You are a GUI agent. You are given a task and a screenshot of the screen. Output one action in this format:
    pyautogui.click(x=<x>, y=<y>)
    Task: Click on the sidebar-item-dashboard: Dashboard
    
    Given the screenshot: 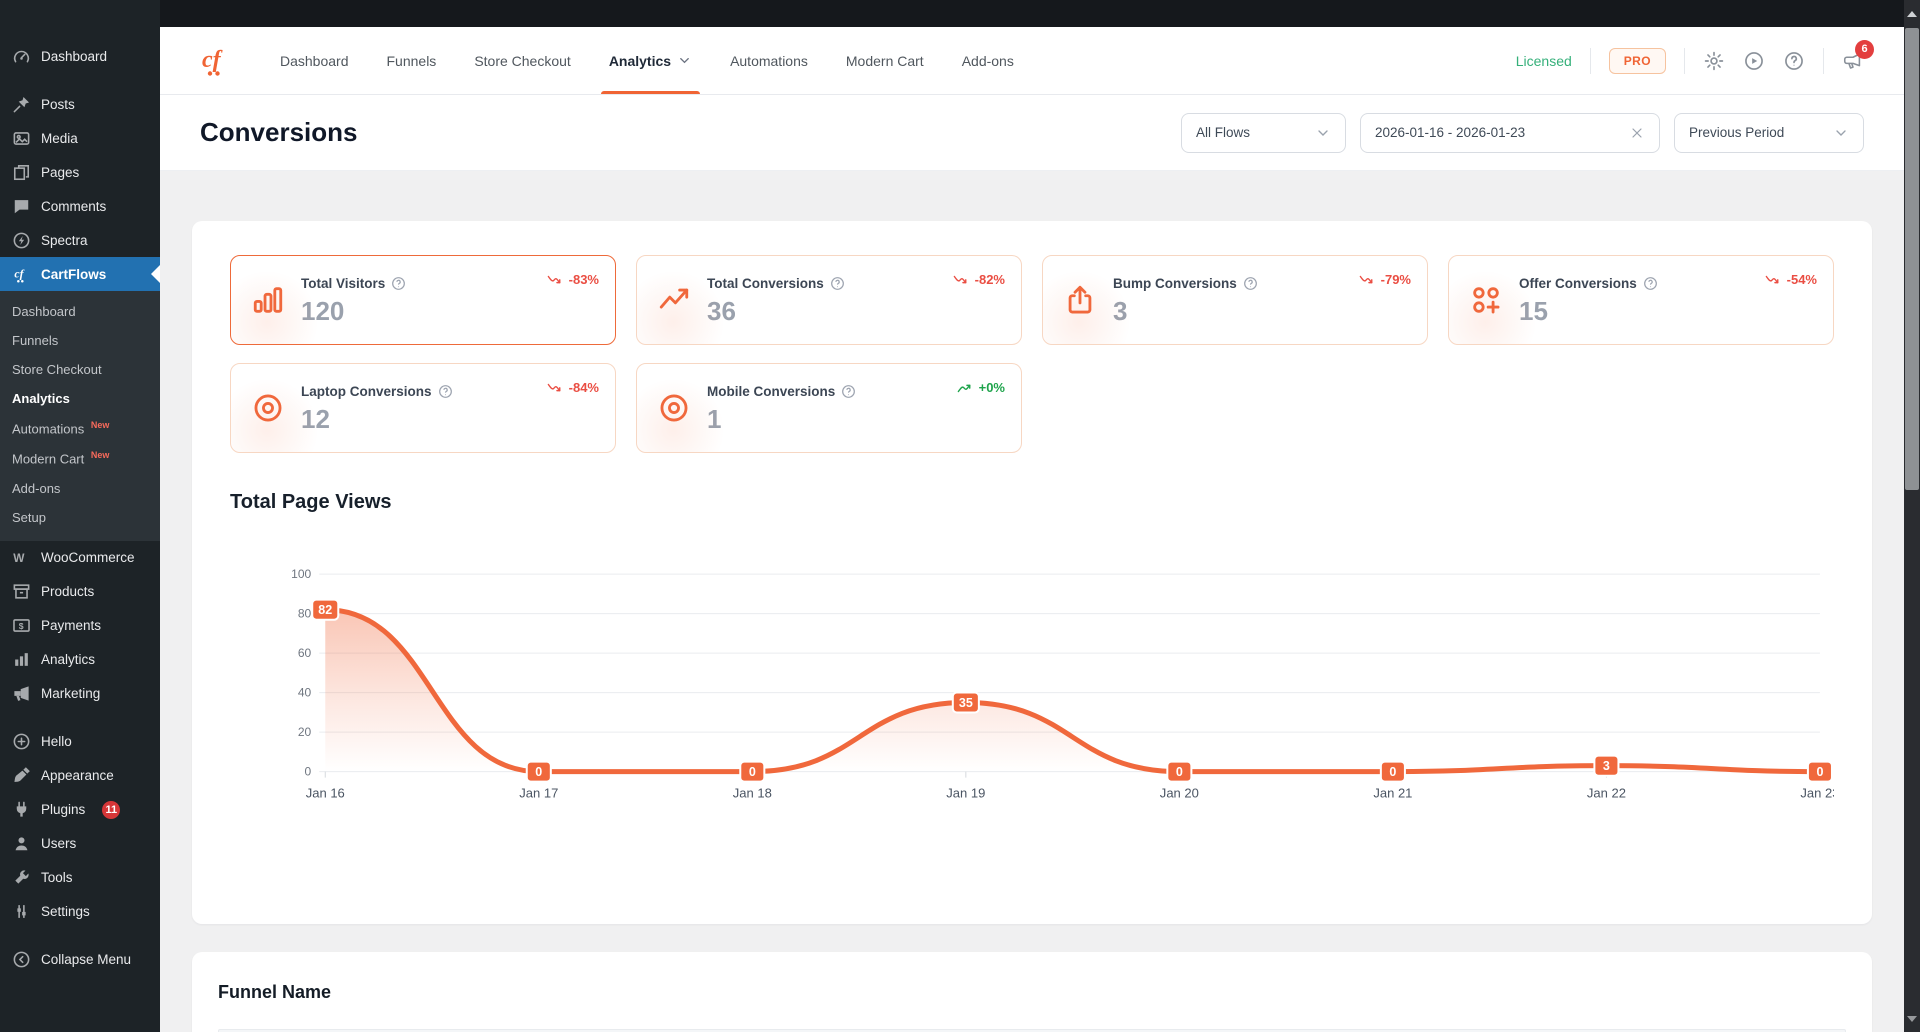 What is the action you would take?
    pyautogui.click(x=80, y=56)
    